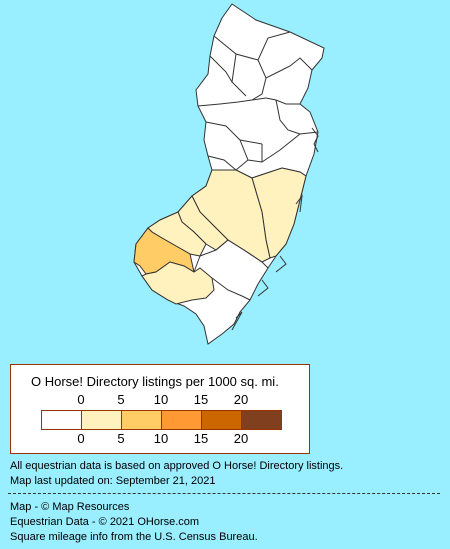 The height and width of the screenshot is (549, 450). Describe the element at coordinates (121, 399) in the screenshot. I see `legend-tick-top: 5` at that location.